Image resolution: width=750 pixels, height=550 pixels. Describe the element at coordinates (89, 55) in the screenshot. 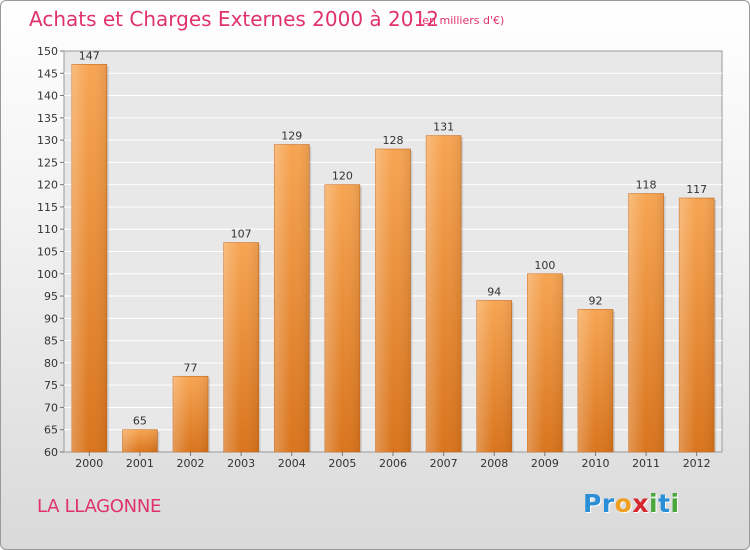

I see `bar-value-label: 147` at that location.